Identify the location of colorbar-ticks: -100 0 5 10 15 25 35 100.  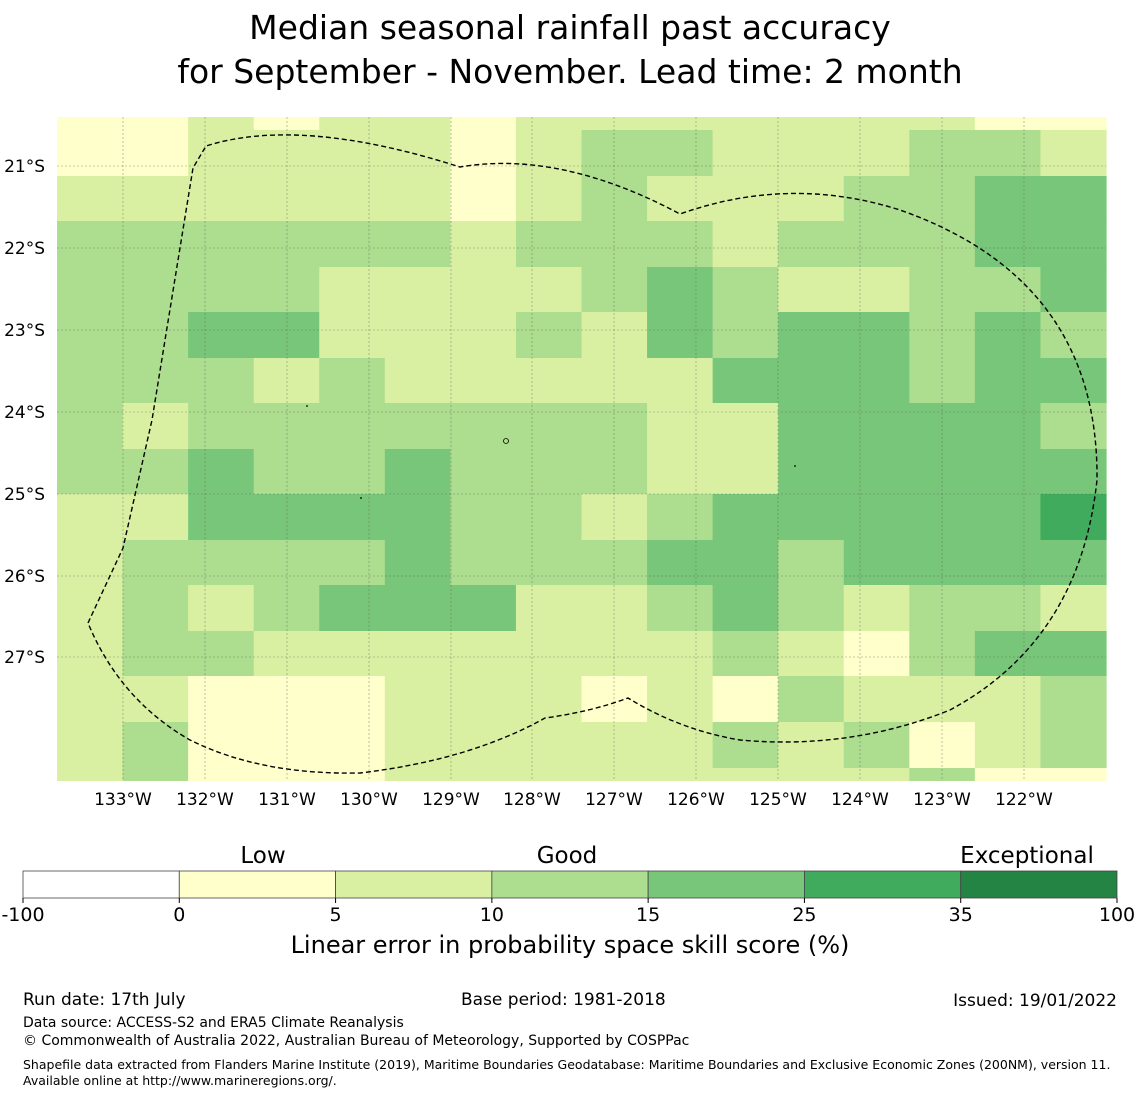
(568, 912).